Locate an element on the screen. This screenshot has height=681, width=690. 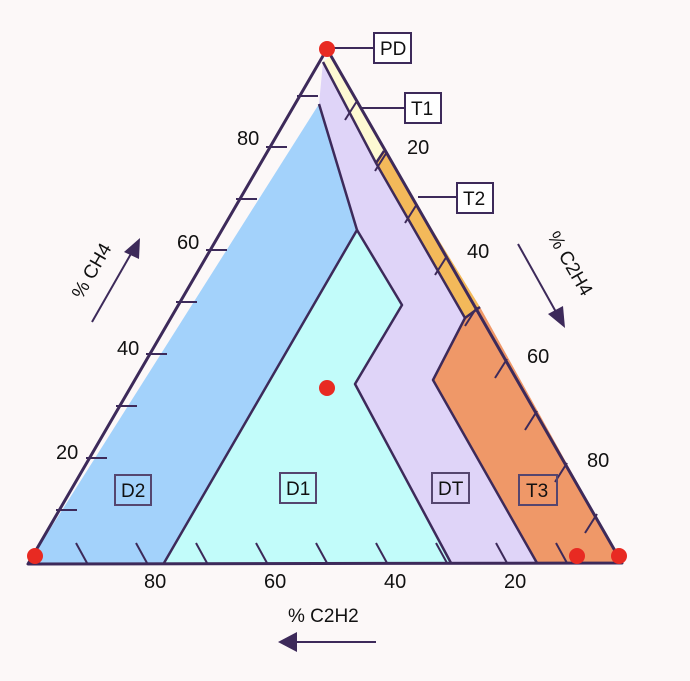
callout-t2: T2 is located at coordinates (456, 198).